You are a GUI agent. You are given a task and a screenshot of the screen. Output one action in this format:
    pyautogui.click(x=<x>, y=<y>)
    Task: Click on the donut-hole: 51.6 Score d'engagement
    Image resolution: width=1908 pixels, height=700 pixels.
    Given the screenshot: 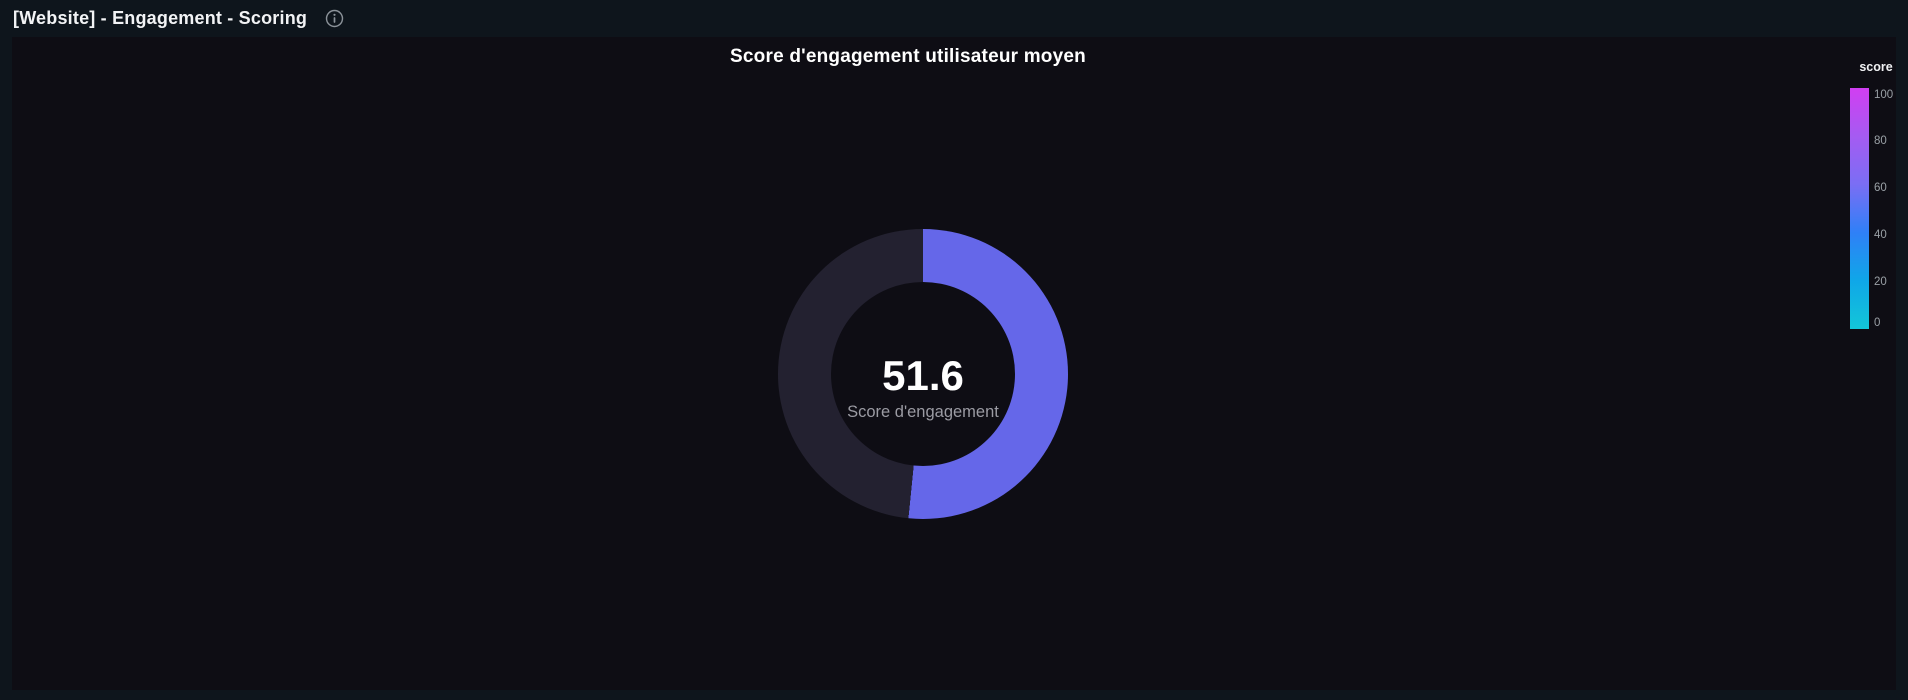 What is the action you would take?
    pyautogui.click(x=923, y=374)
    